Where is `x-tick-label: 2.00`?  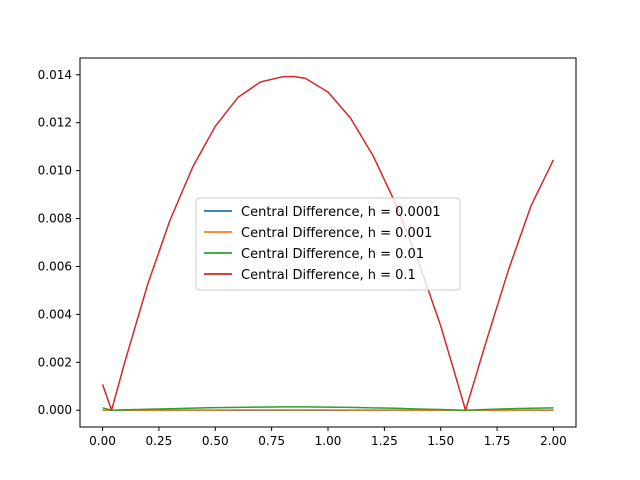 x-tick-label: 2.00 is located at coordinates (553, 441).